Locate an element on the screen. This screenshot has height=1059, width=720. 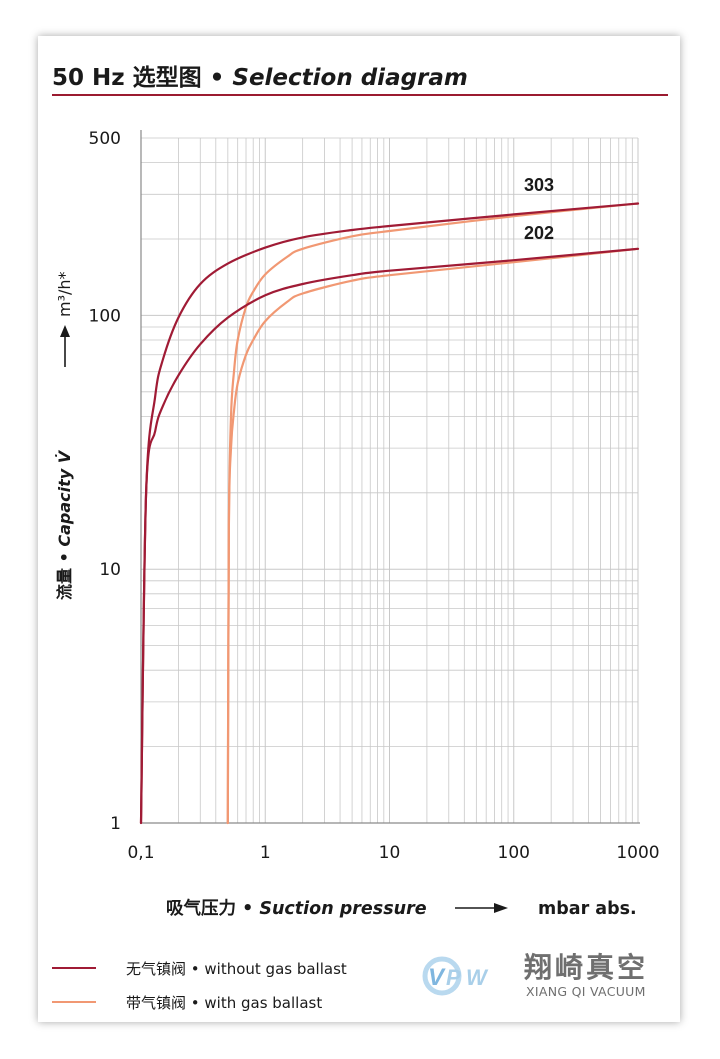
x-tick-label: 10 is located at coordinates (390, 853).